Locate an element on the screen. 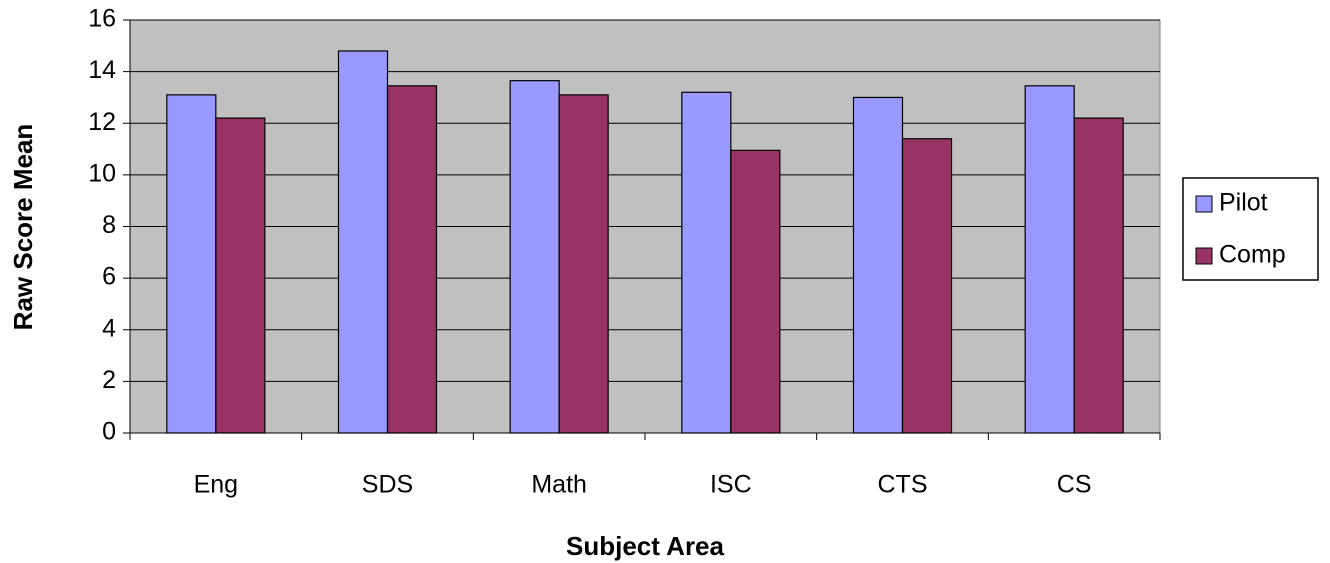  y-tick-label: 14 is located at coordinates (102, 70).